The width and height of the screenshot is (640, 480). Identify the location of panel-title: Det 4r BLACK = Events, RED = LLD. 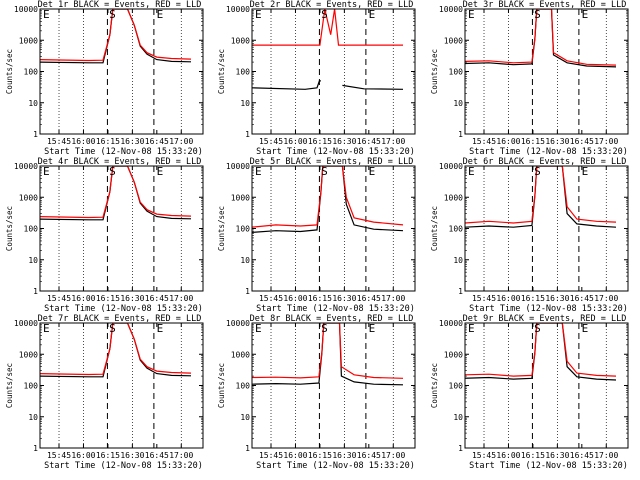
(120, 162).